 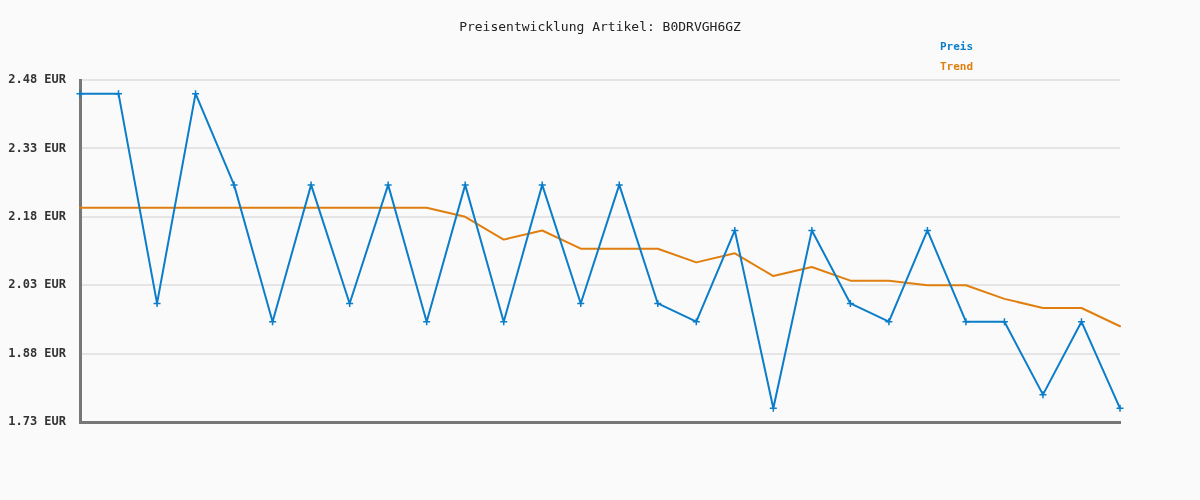 I want to click on y-tick-label: 2.03 EUR, so click(x=37, y=284).